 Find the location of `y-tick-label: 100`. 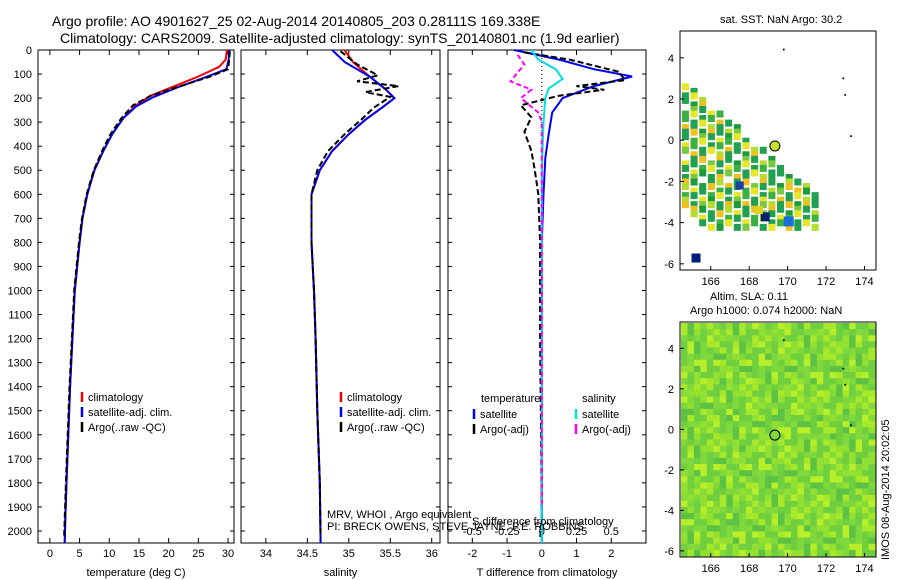

y-tick-label: 100 is located at coordinates (23, 75).